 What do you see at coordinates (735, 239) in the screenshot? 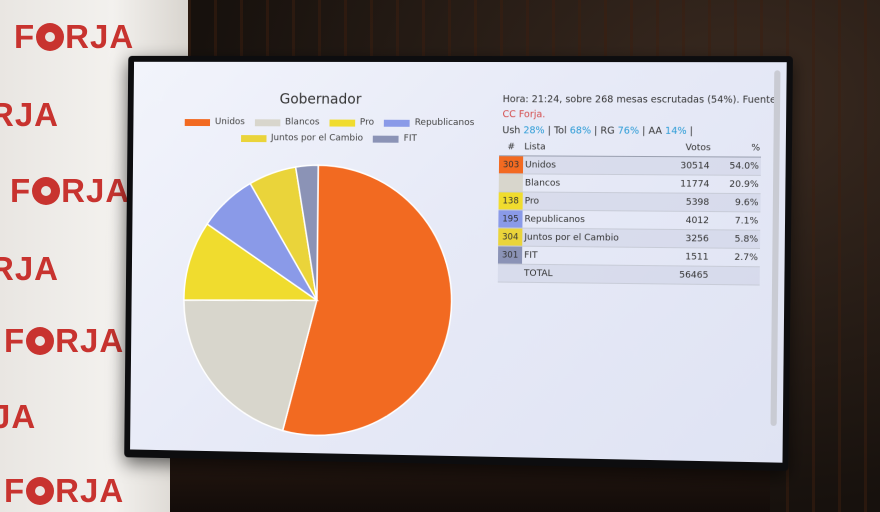
I see `row-pct: 5.8%` at bounding box center [735, 239].